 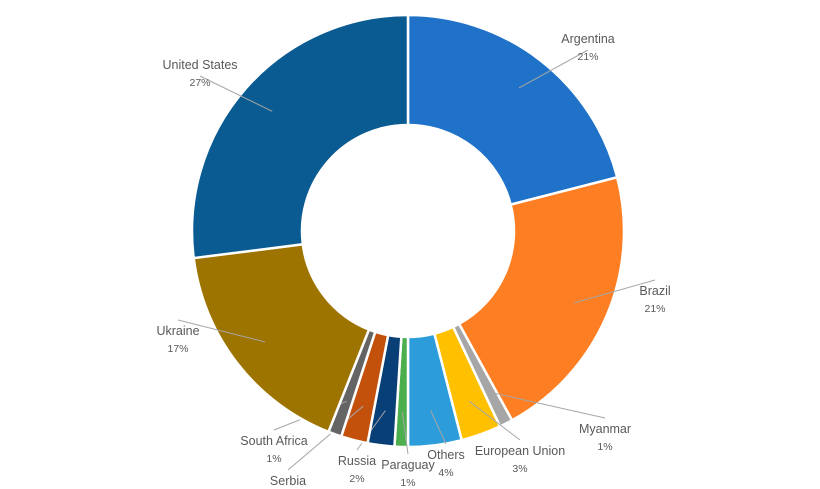 I want to click on slice-united-states, so click(x=300, y=136).